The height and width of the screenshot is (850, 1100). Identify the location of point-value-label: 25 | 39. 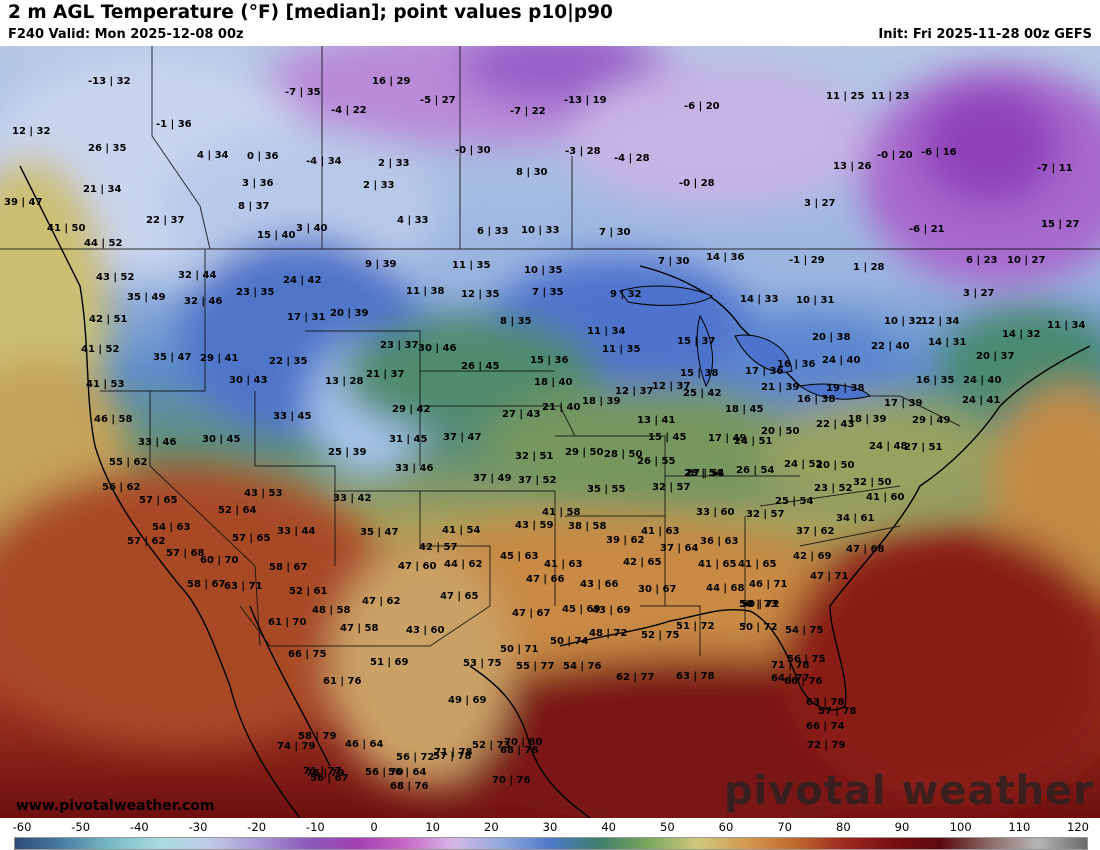
(347, 452).